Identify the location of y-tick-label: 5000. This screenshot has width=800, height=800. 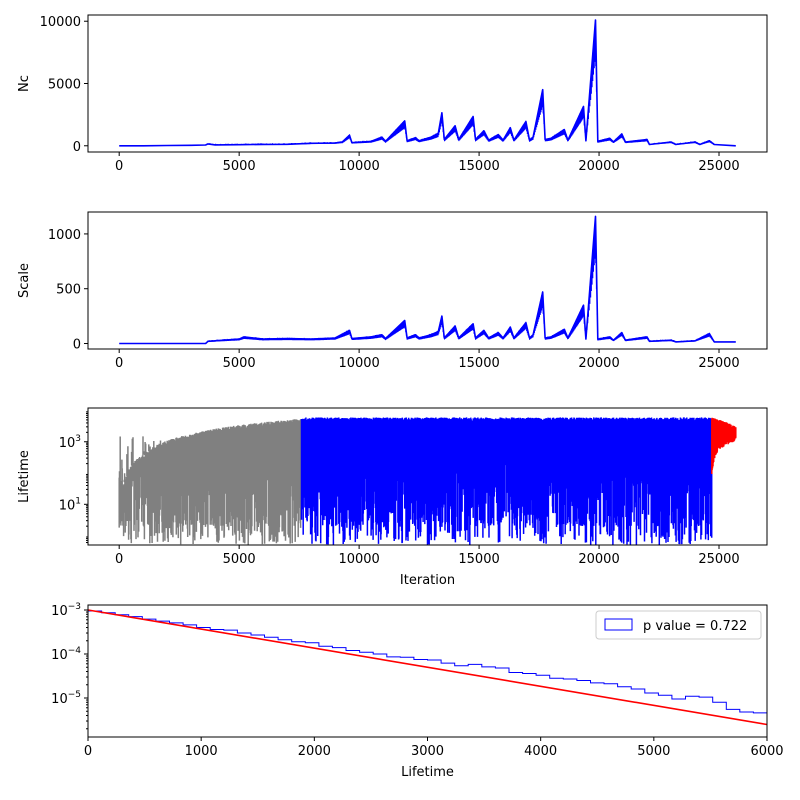
(64, 85).